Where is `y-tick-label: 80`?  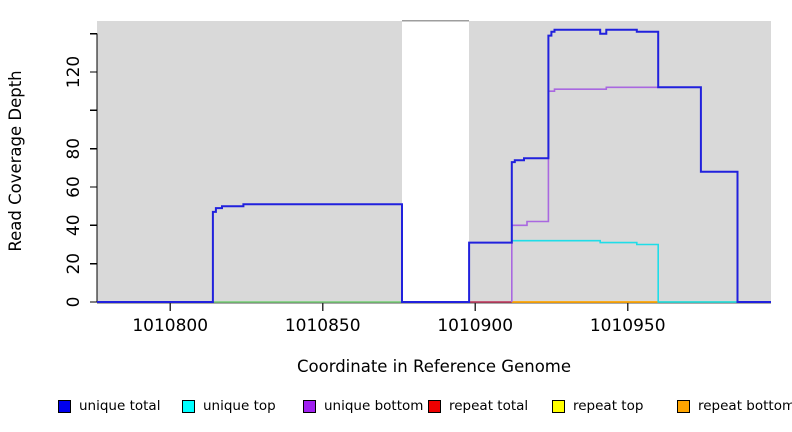 y-tick-label: 80 is located at coordinates (74, 149).